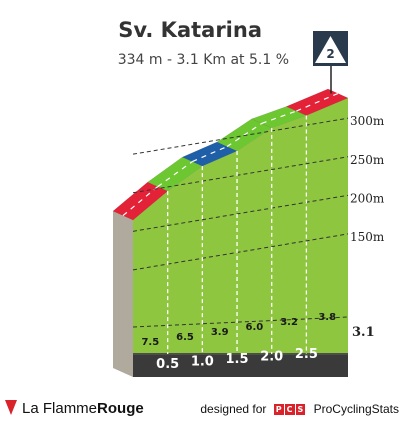  I want to click on km-label: 1.0, so click(202, 362).